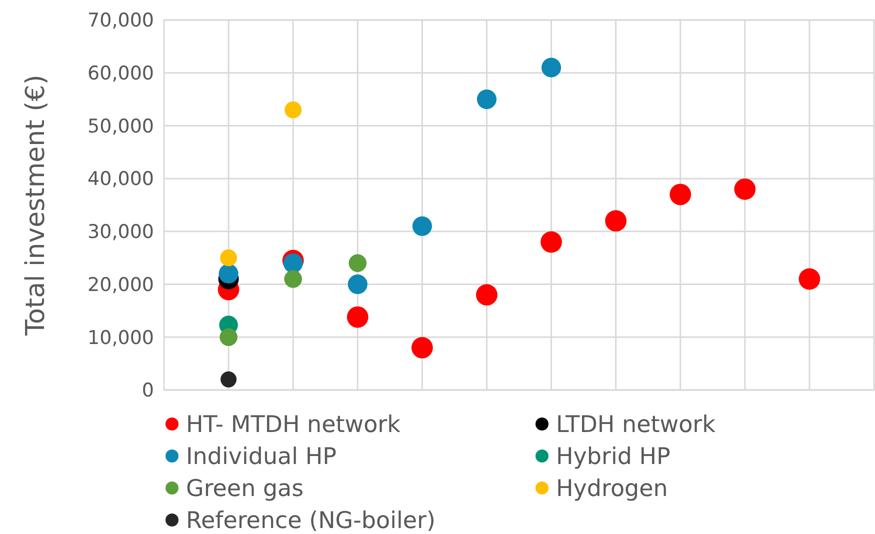 The image size is (875, 534). What do you see at coordinates (148, 391) in the screenshot?
I see `y-tick-label: 0` at bounding box center [148, 391].